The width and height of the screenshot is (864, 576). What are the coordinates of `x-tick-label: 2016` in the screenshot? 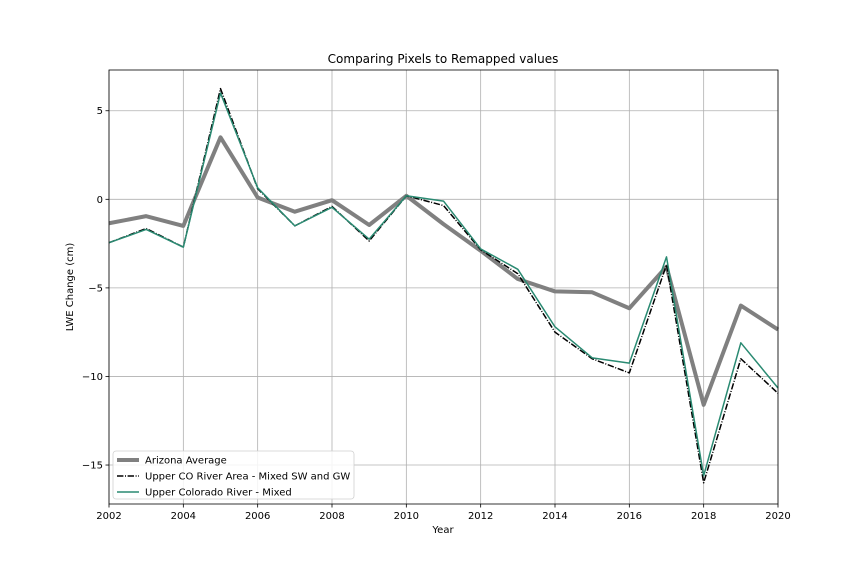 It's located at (629, 516).